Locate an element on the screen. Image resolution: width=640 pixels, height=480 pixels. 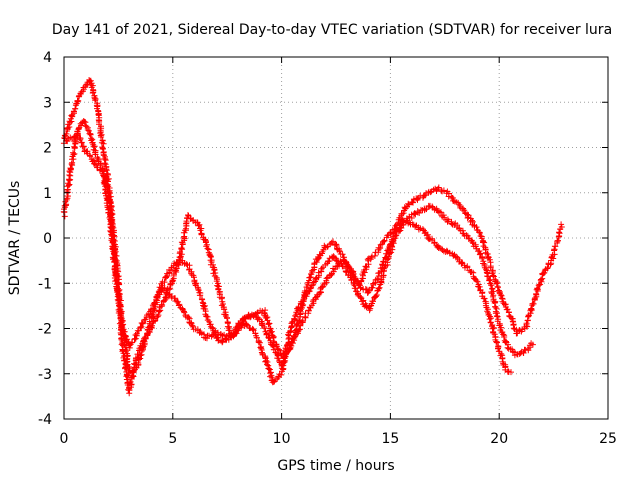
y-axis-title: SDTVAR / TECUs is located at coordinates (15, 238).